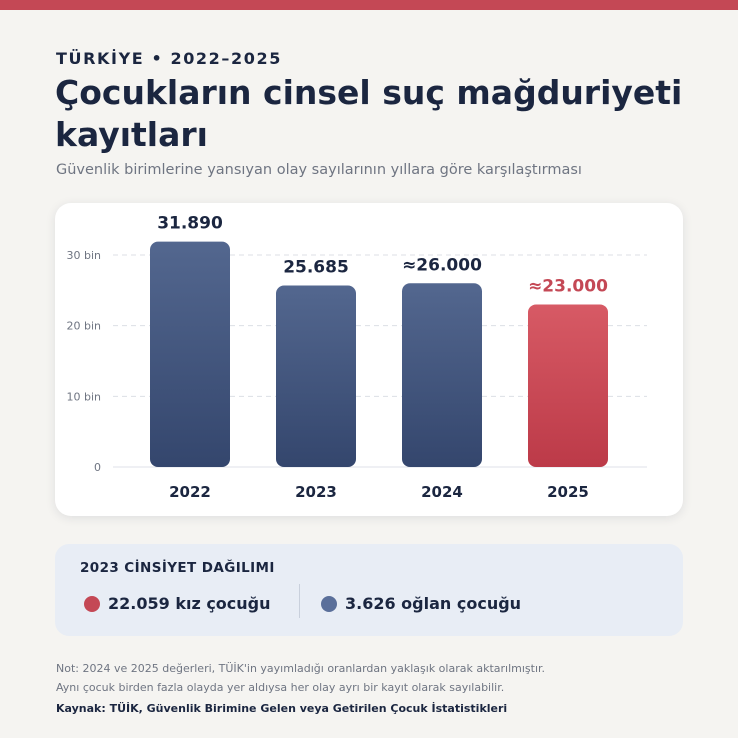 Image resolution: width=738 pixels, height=738 pixels. Describe the element at coordinates (568, 385) in the screenshot. I see `bar-2025` at that location.